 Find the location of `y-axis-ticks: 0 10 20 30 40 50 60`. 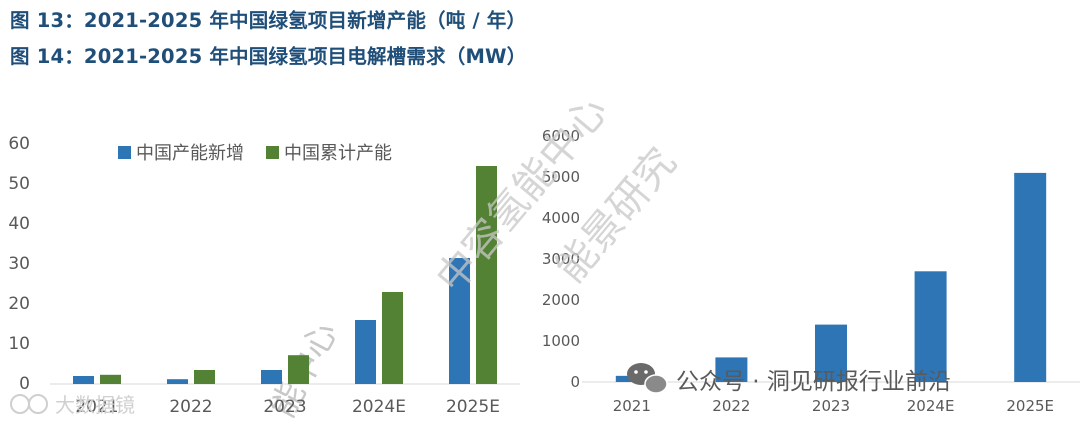

y-axis-ticks: 0 10 20 30 40 50 60 is located at coordinates (19, 264).